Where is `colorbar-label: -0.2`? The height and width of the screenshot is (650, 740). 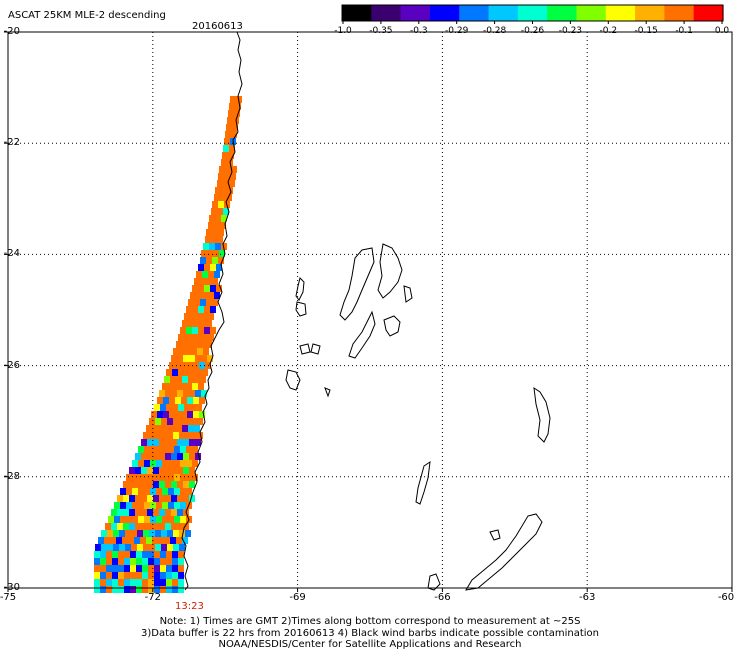 colorbar-label: -0.2 is located at coordinates (608, 31).